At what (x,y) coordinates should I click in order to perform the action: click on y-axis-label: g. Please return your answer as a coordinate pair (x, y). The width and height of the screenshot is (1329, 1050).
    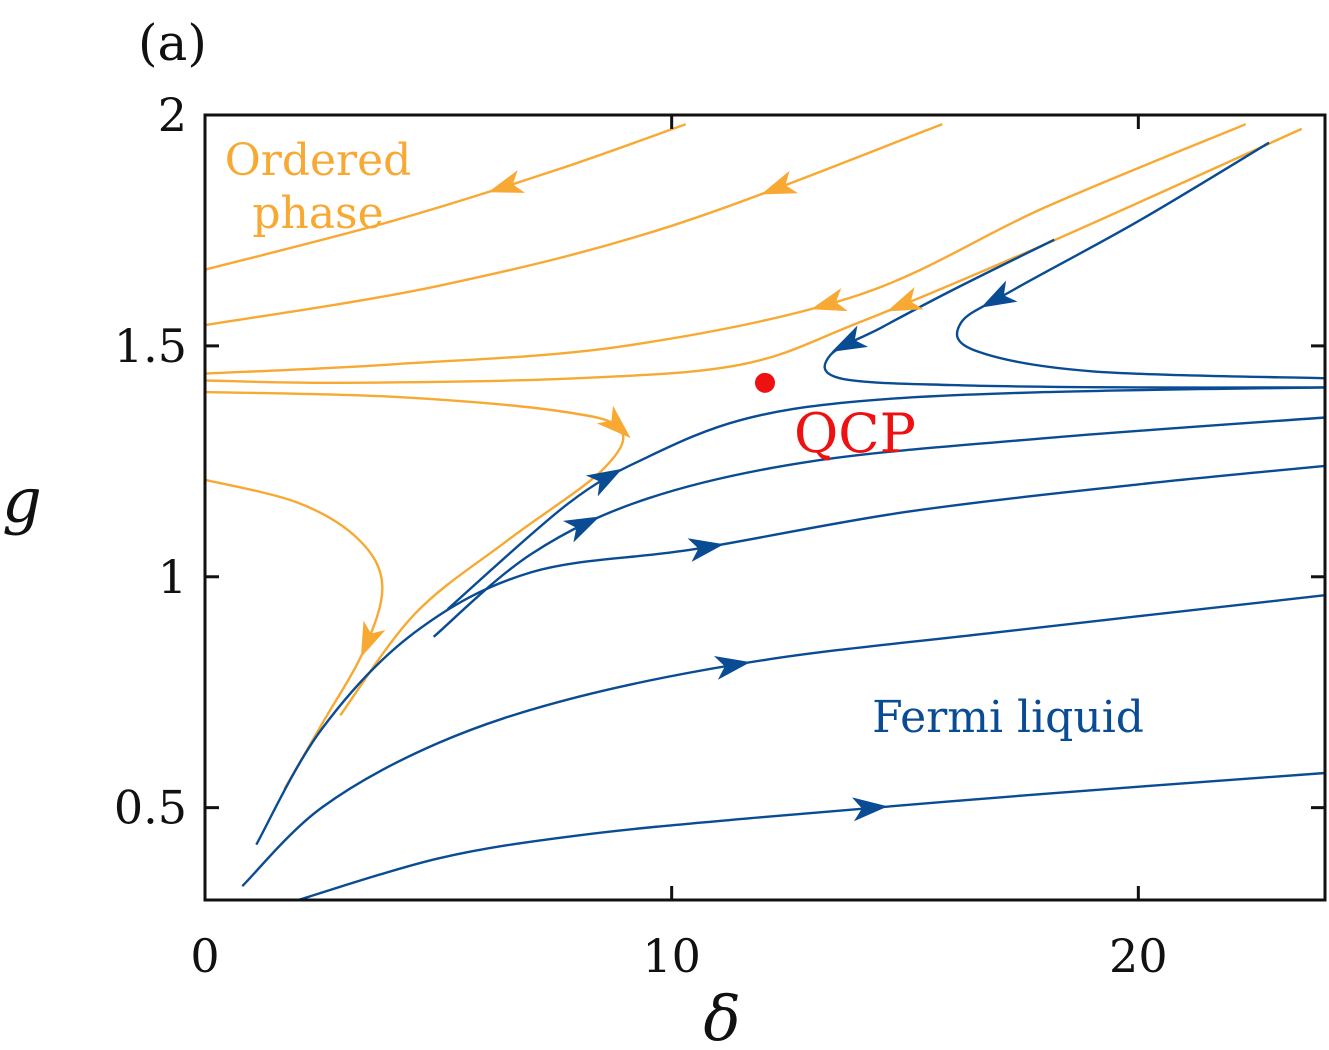
    Looking at the image, I should click on (22, 500).